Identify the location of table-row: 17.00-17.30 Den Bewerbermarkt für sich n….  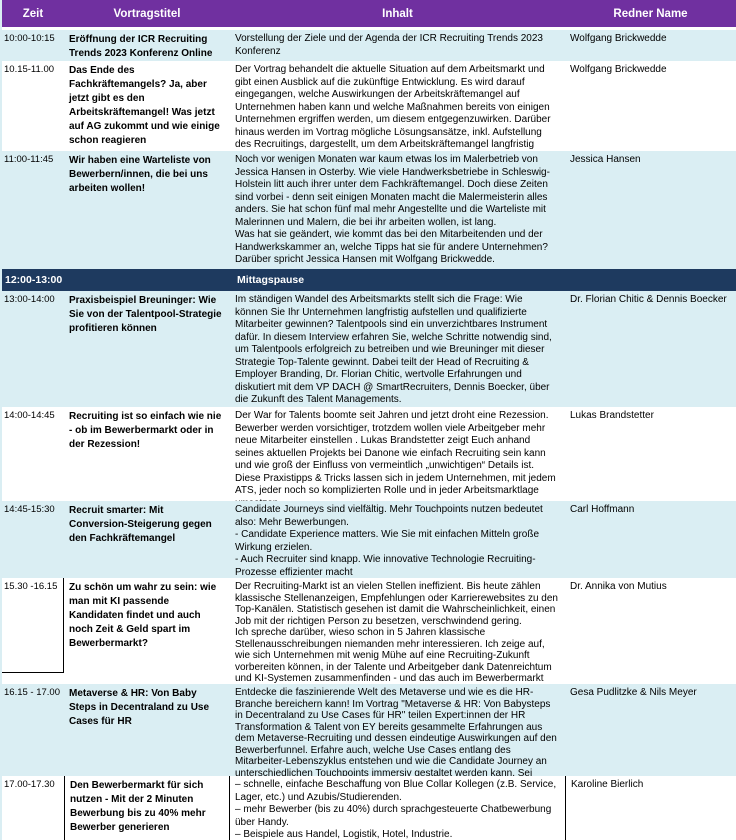
(369, 808).